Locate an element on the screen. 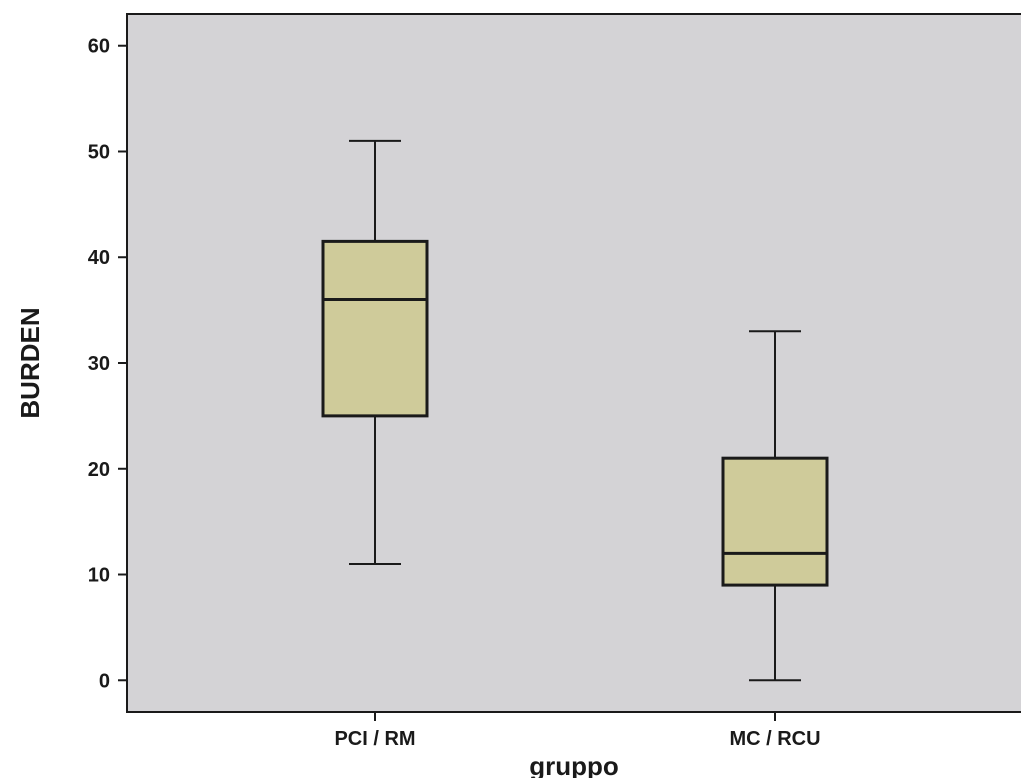 The width and height of the screenshot is (1021, 778). y-tick-label: 20 is located at coordinates (99, 470).